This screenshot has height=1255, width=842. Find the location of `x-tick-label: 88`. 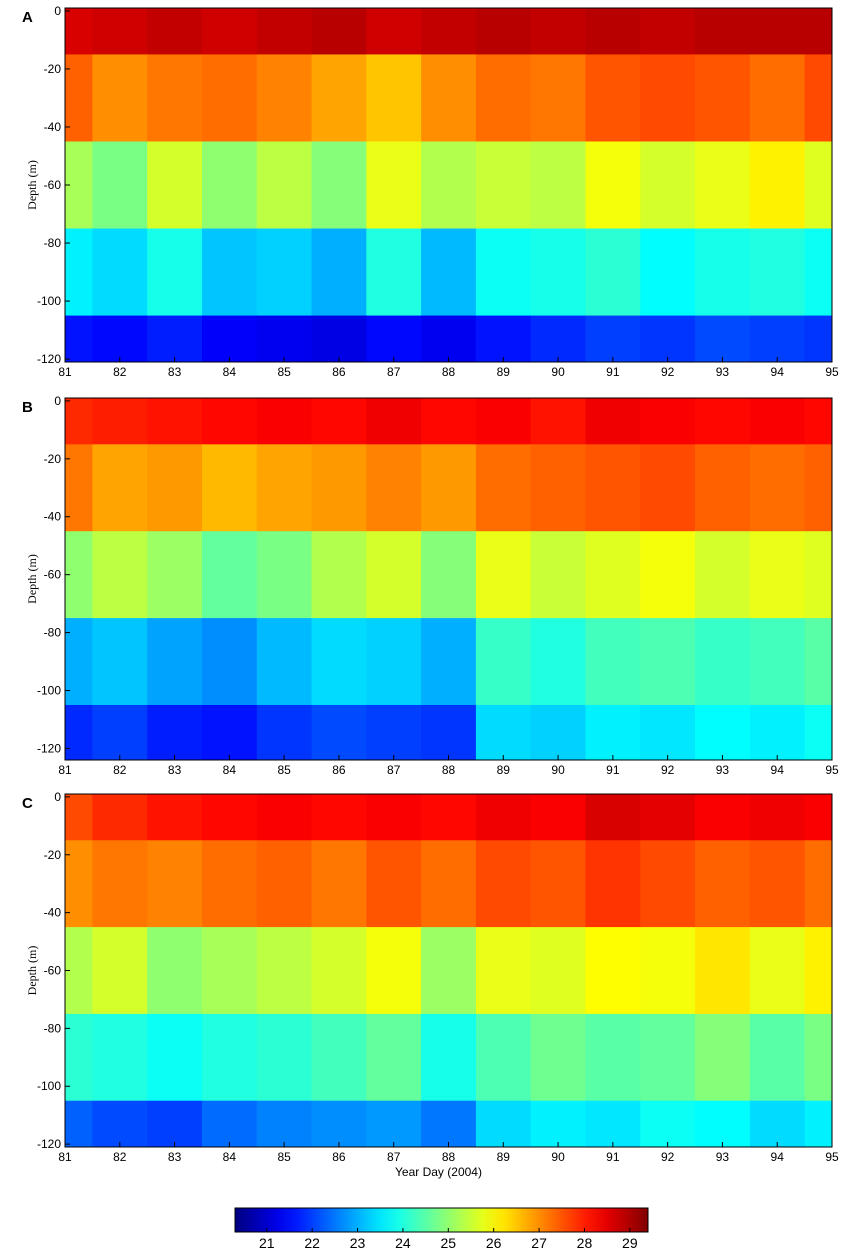

x-tick-label: 88 is located at coordinates (449, 770).